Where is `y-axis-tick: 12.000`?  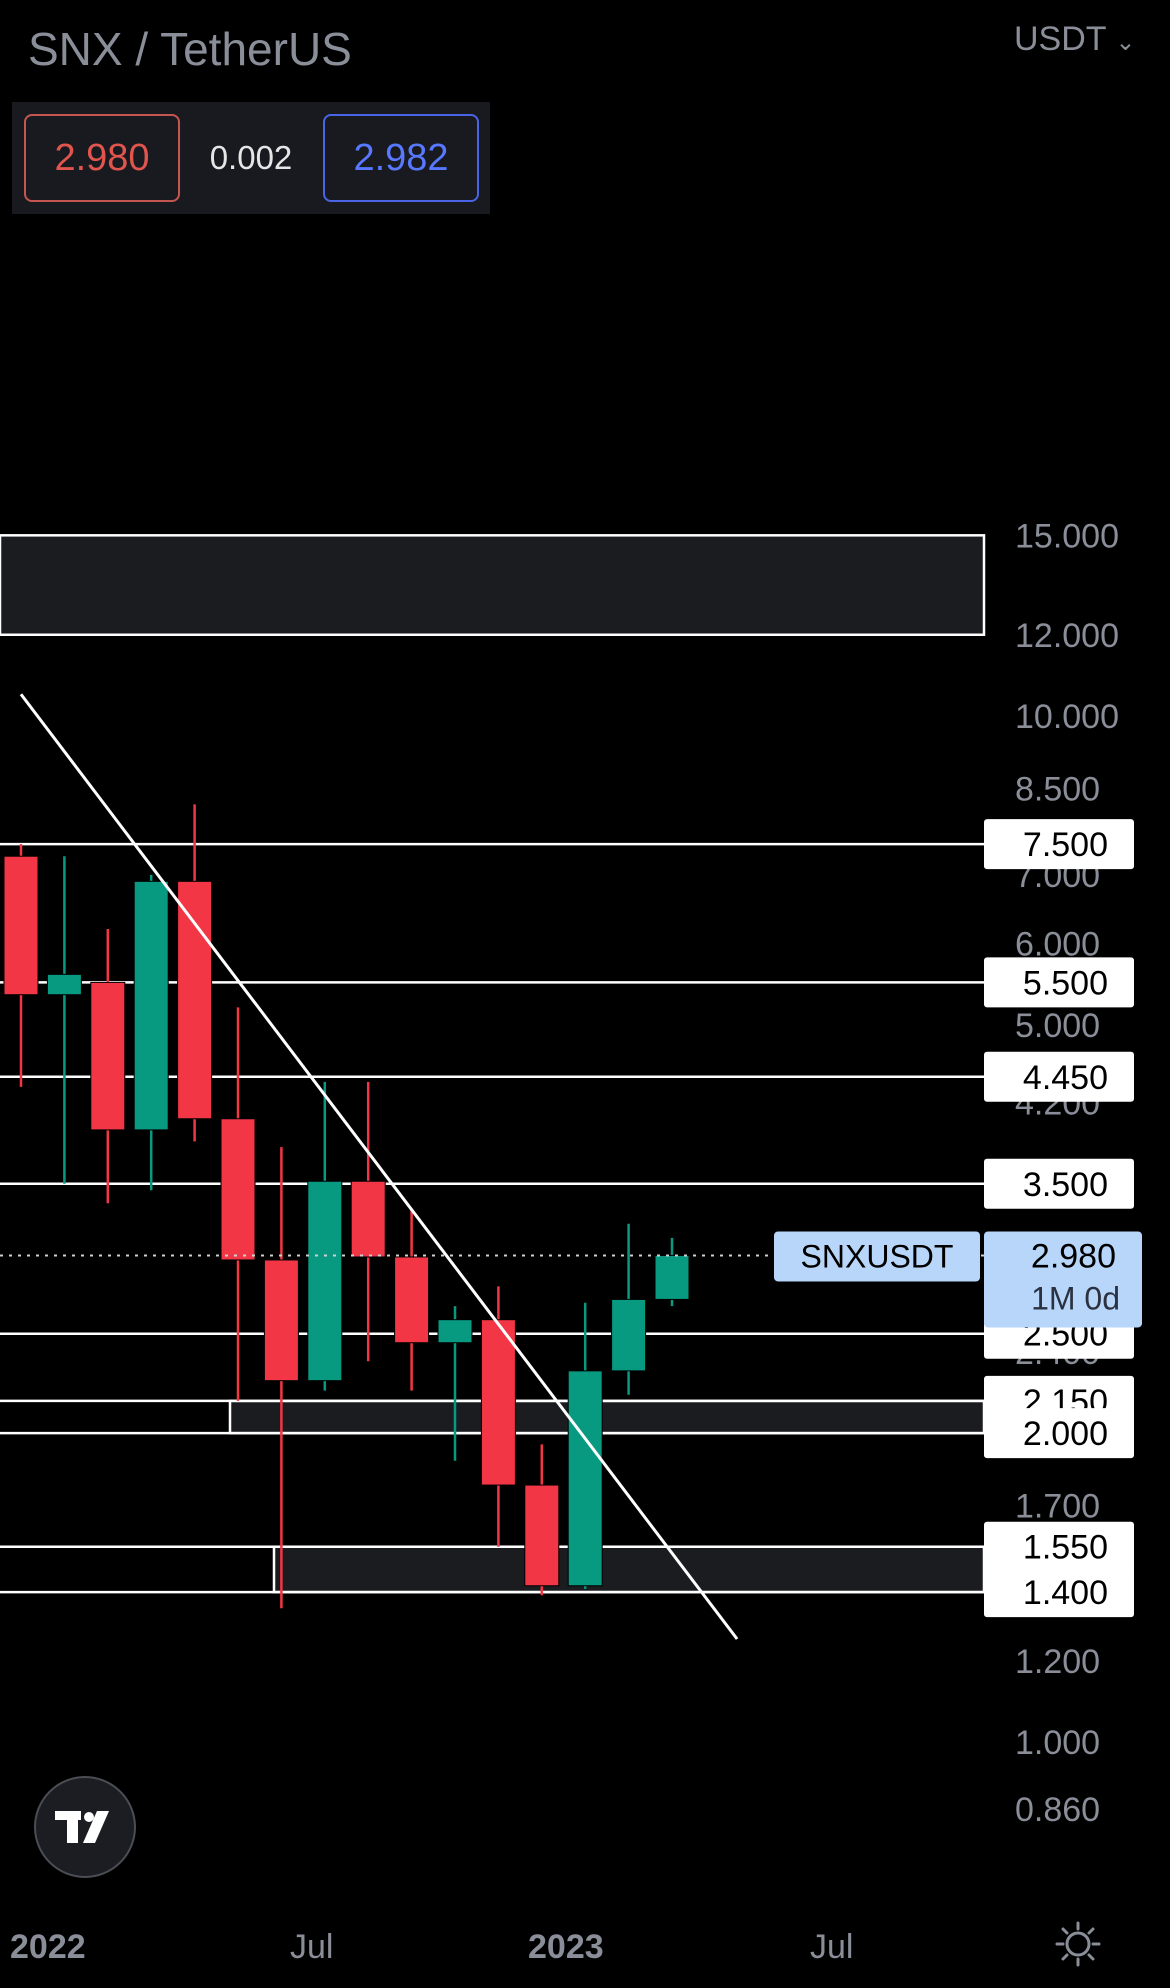
y-axis-tick: 12.000 is located at coordinates (1067, 636).